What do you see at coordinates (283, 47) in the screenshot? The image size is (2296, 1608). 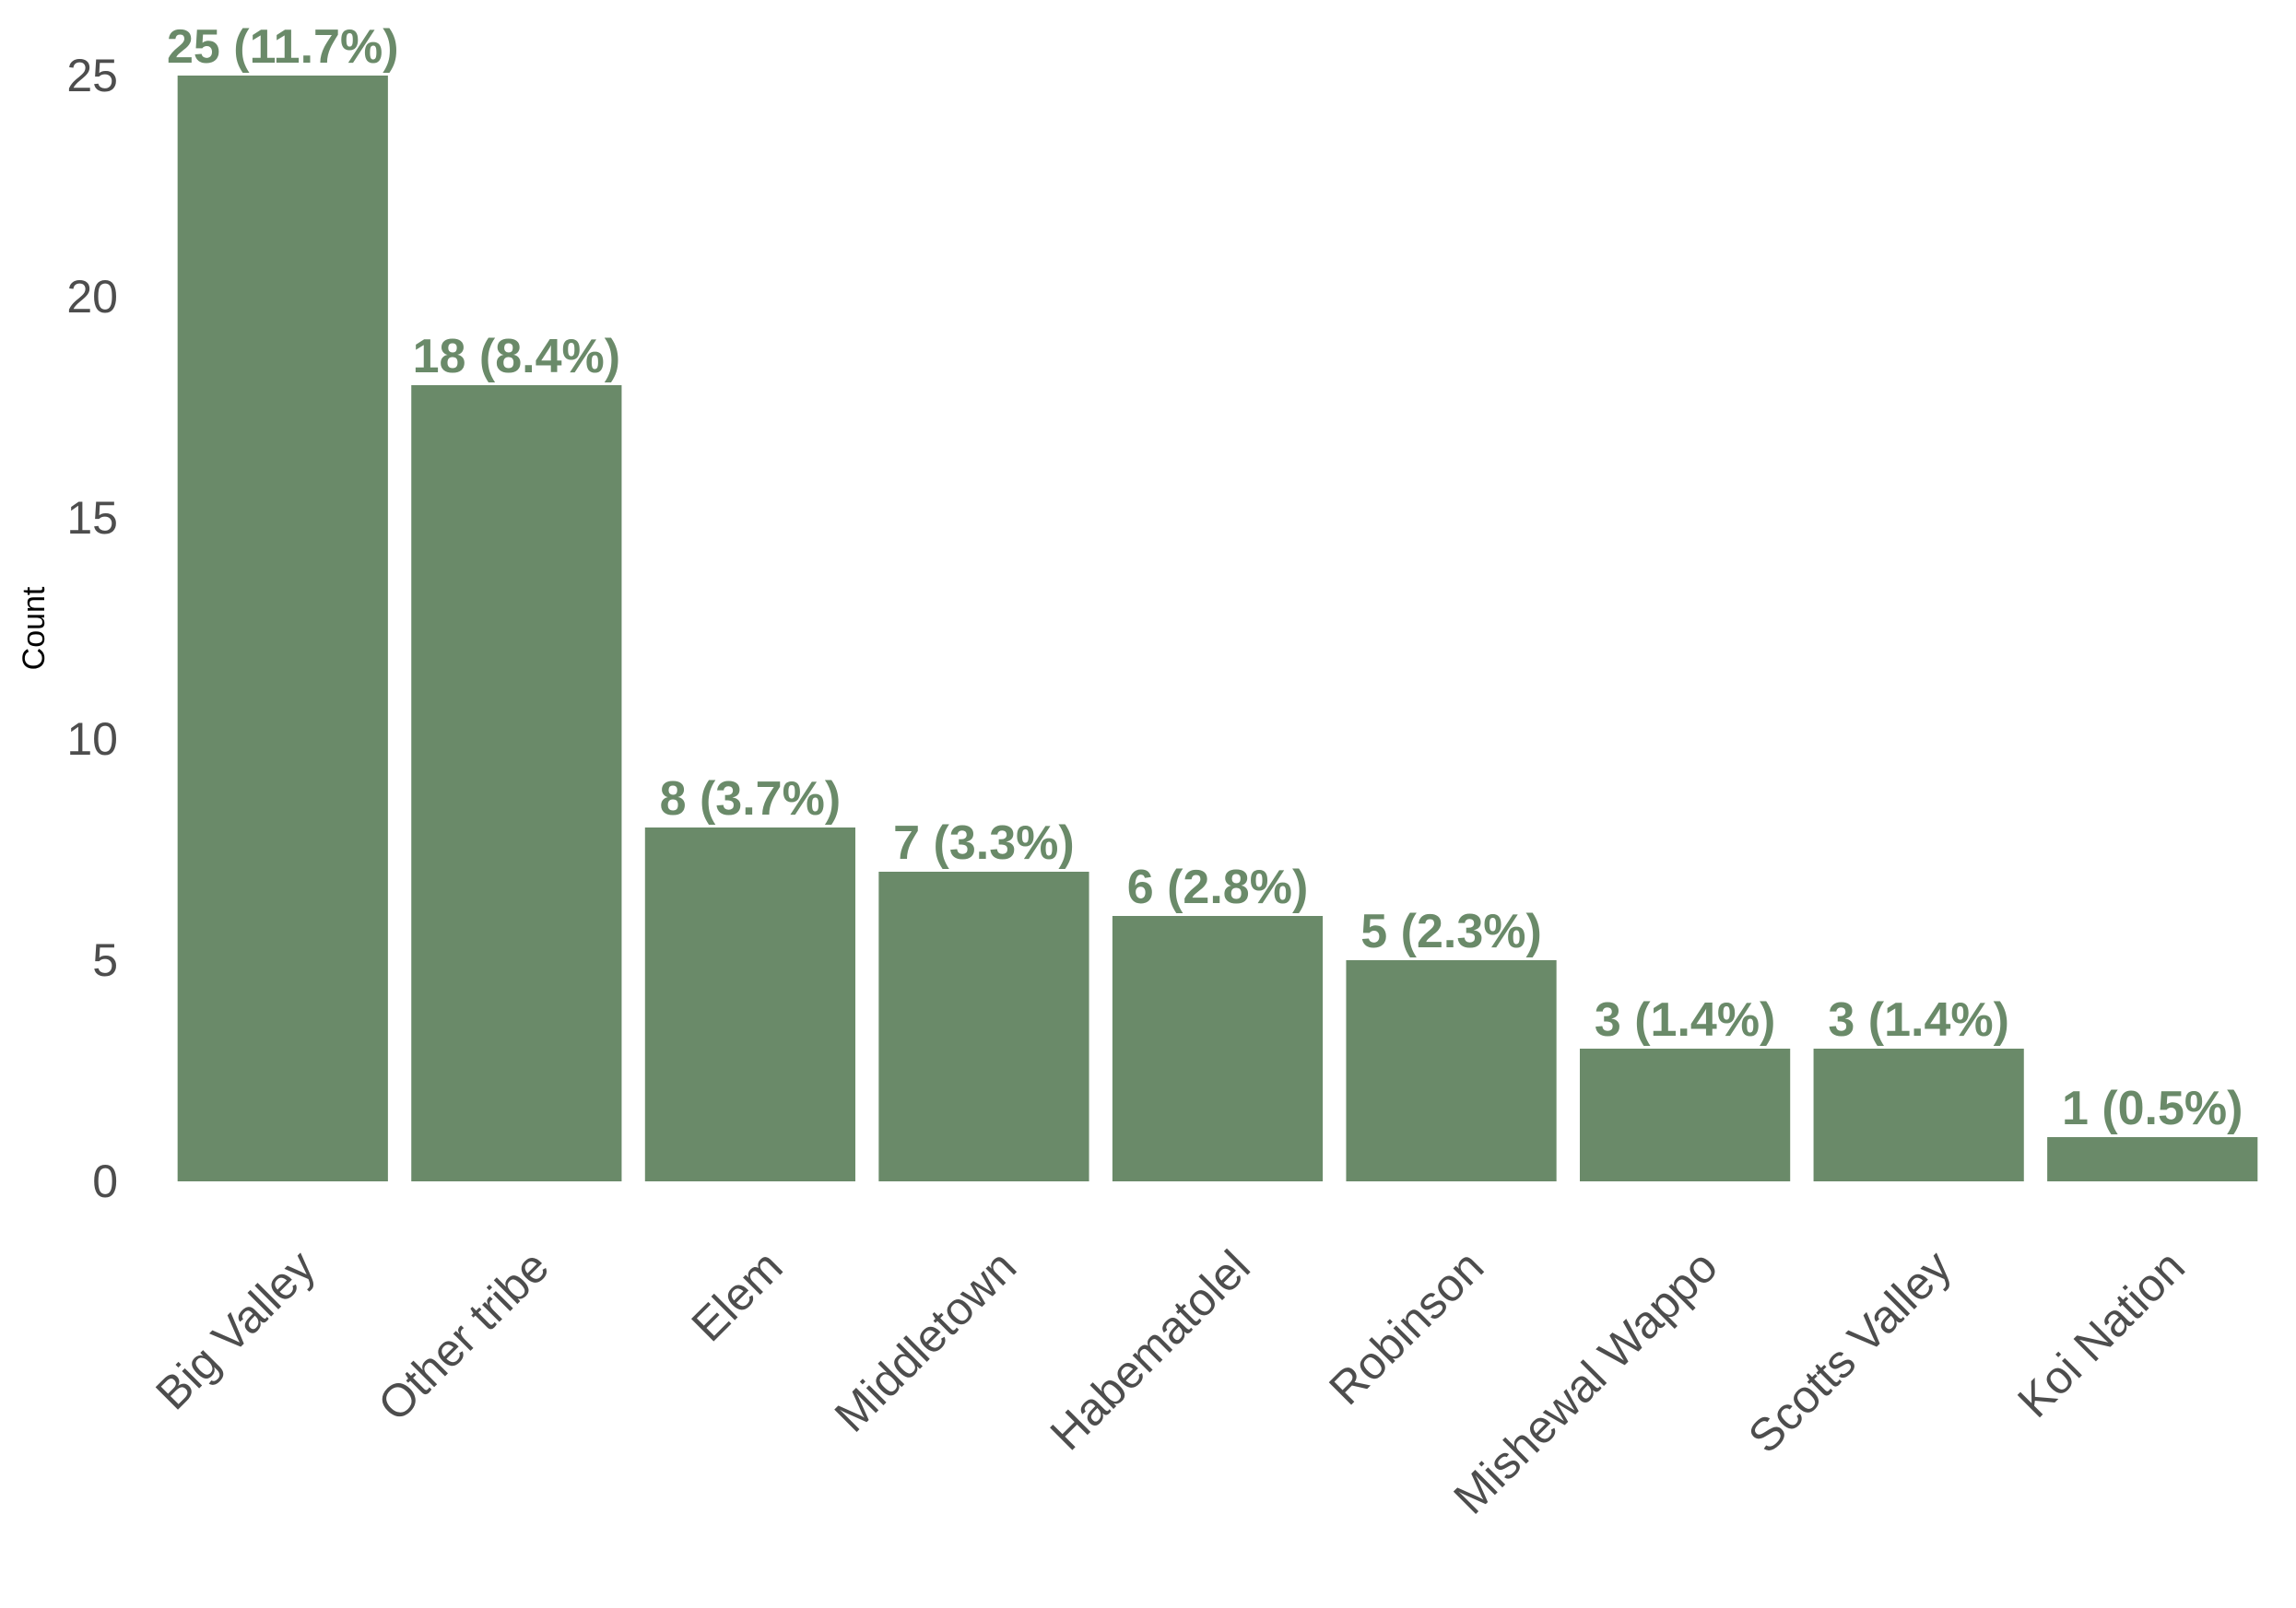 I see `bar-data-label: 25 (11.7%)` at bounding box center [283, 47].